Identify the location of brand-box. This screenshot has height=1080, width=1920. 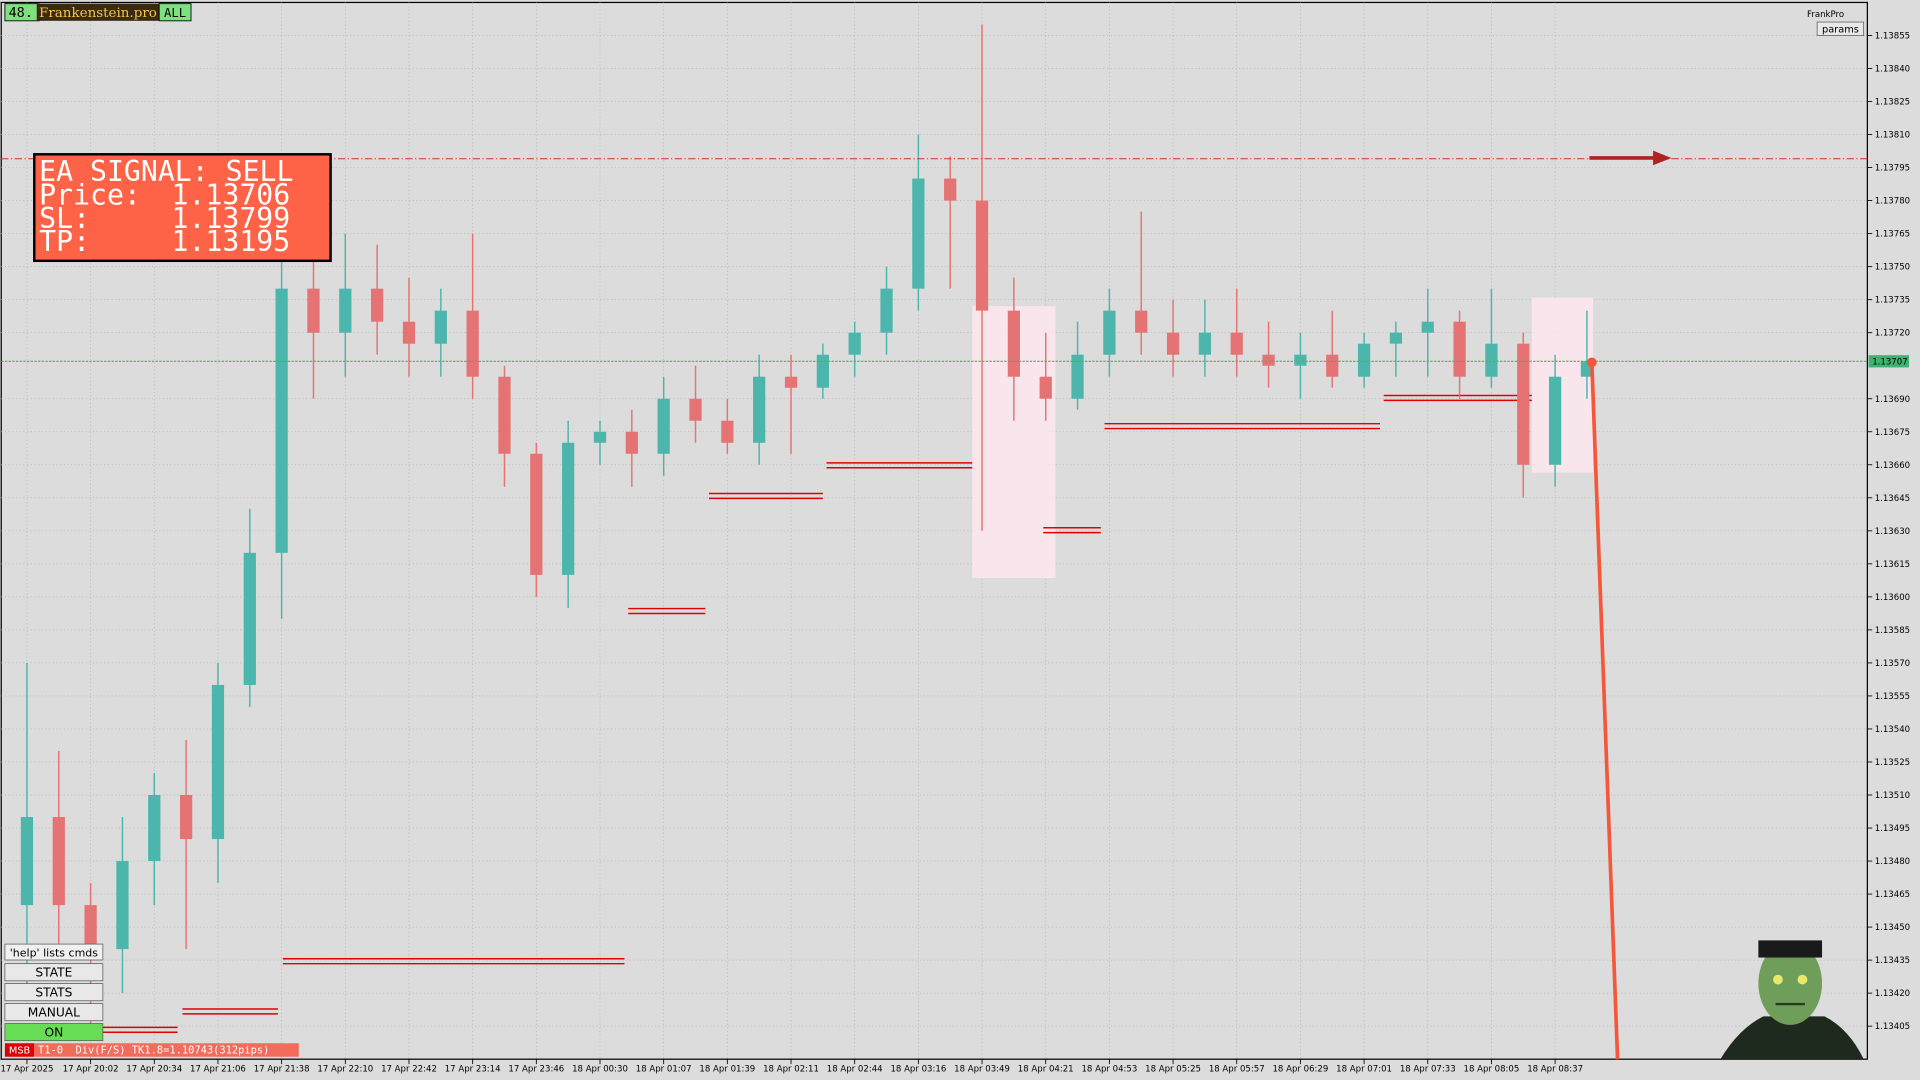
(98, 12).